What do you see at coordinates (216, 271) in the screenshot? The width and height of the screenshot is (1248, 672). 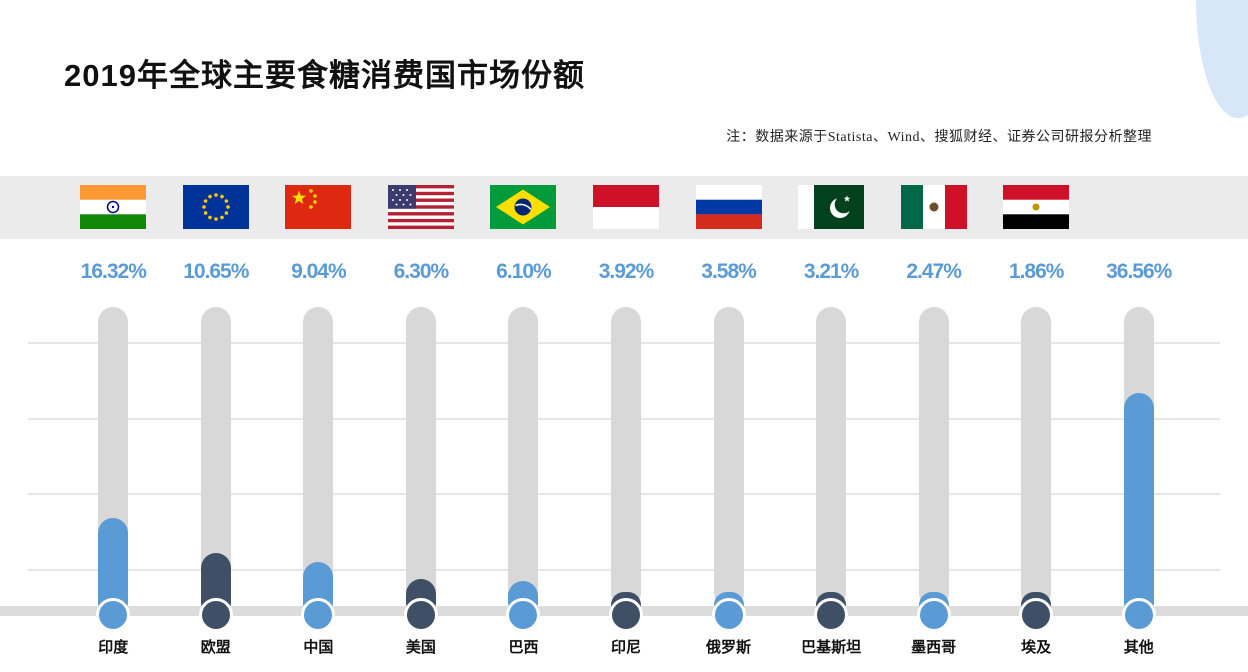 I see `value-label: 10.65%` at bounding box center [216, 271].